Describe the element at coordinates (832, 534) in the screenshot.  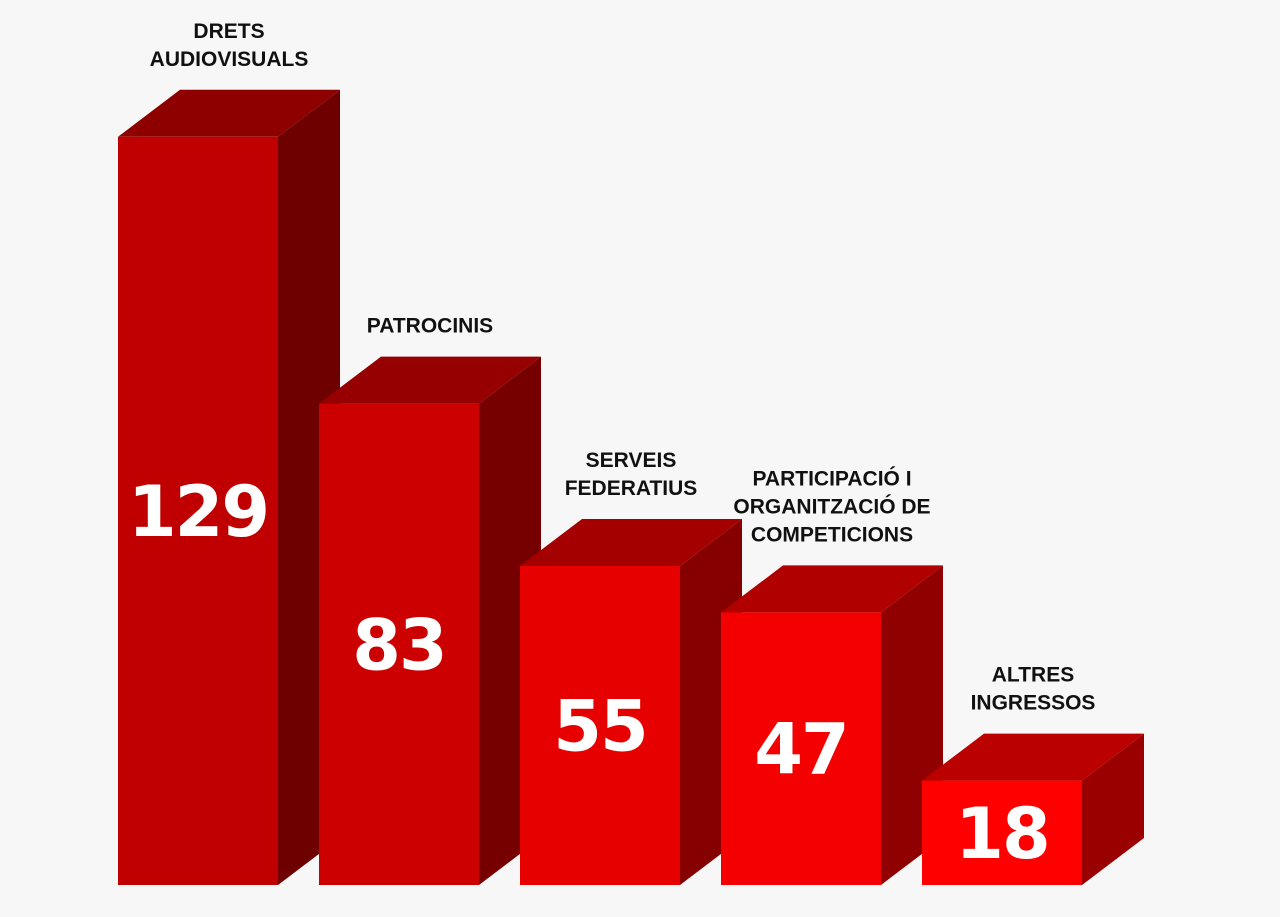
I see `category-label-line: COMPETICIONS` at that location.